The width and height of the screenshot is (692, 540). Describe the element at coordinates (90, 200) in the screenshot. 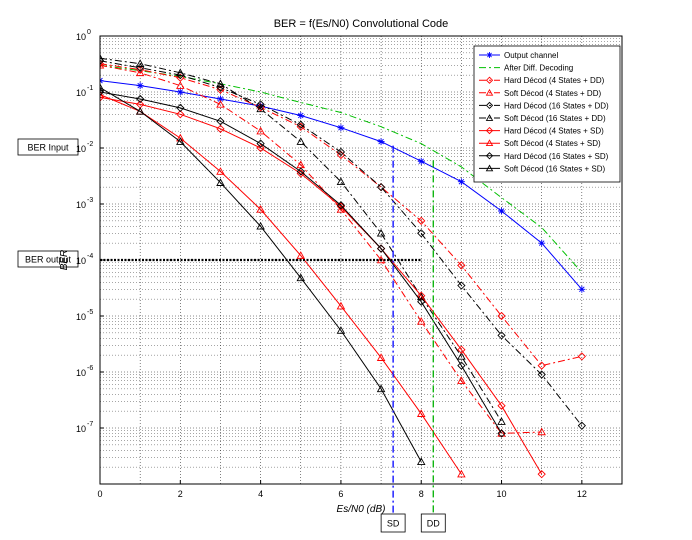

I see `y-tick-exponent: -3` at that location.